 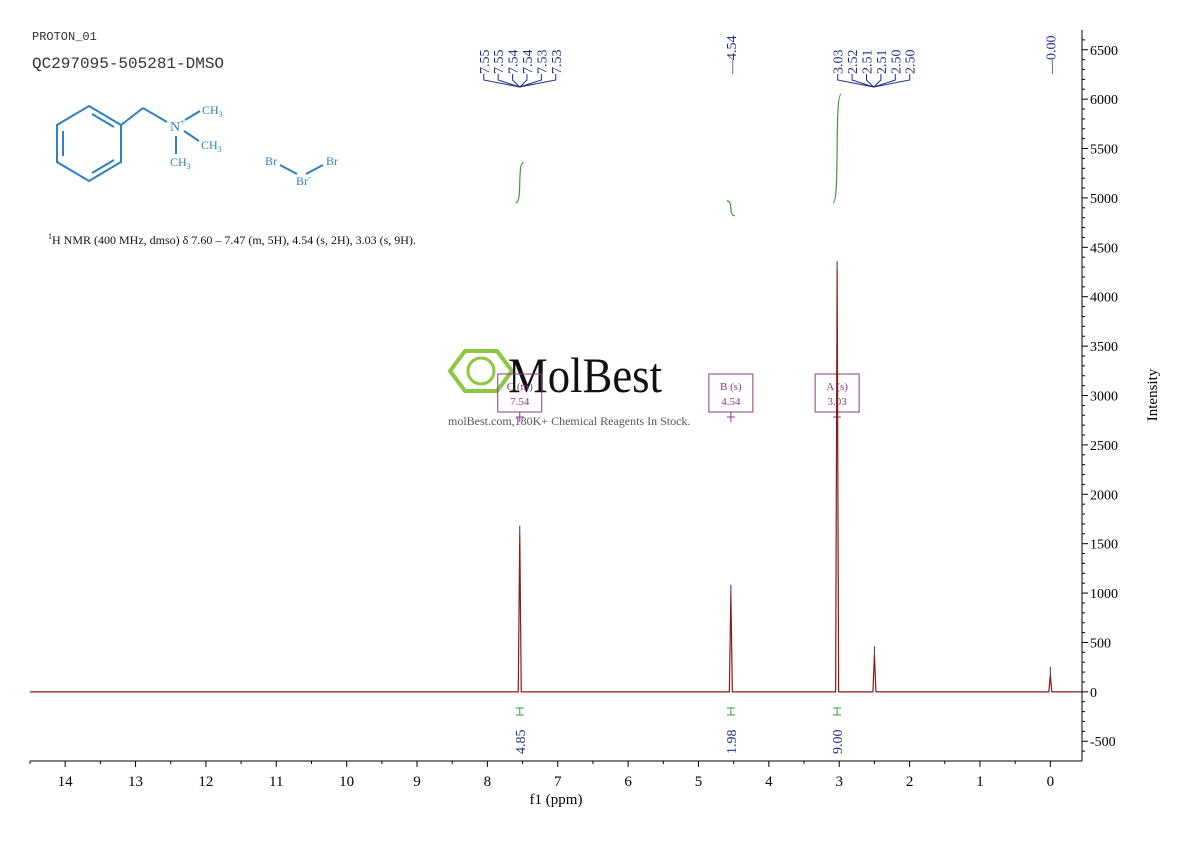 I want to click on peak-label: —4.54, so click(x=732, y=56).